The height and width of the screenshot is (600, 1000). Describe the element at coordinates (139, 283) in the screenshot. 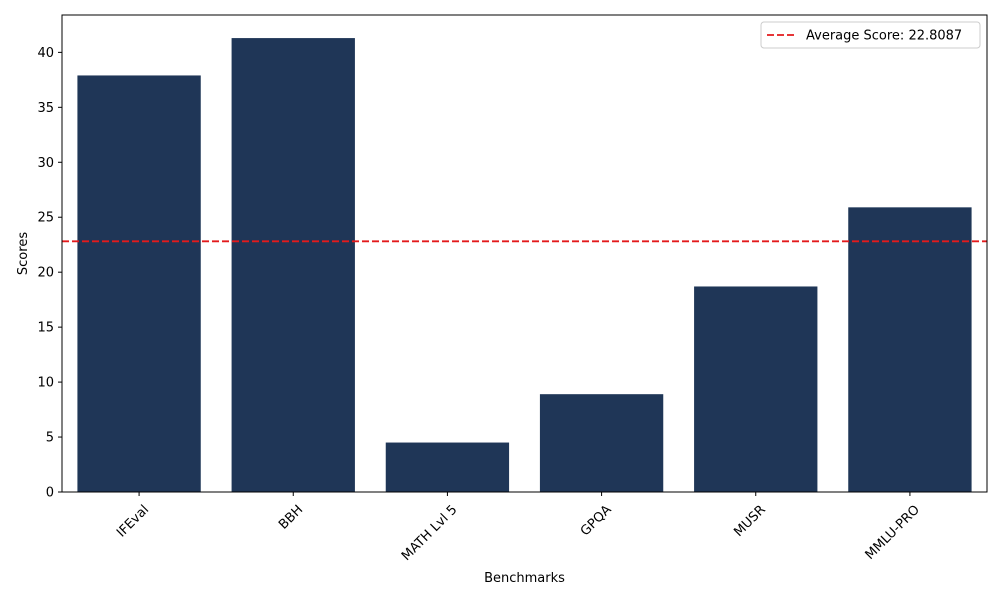

I see `bar-ifeval` at that location.